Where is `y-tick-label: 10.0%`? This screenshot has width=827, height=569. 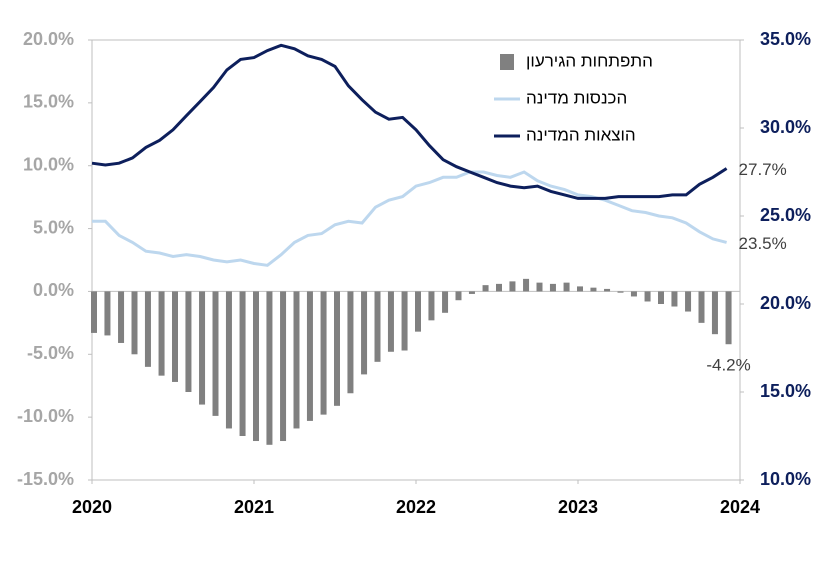
y-tick-label: 10.0% is located at coordinates (48, 164).